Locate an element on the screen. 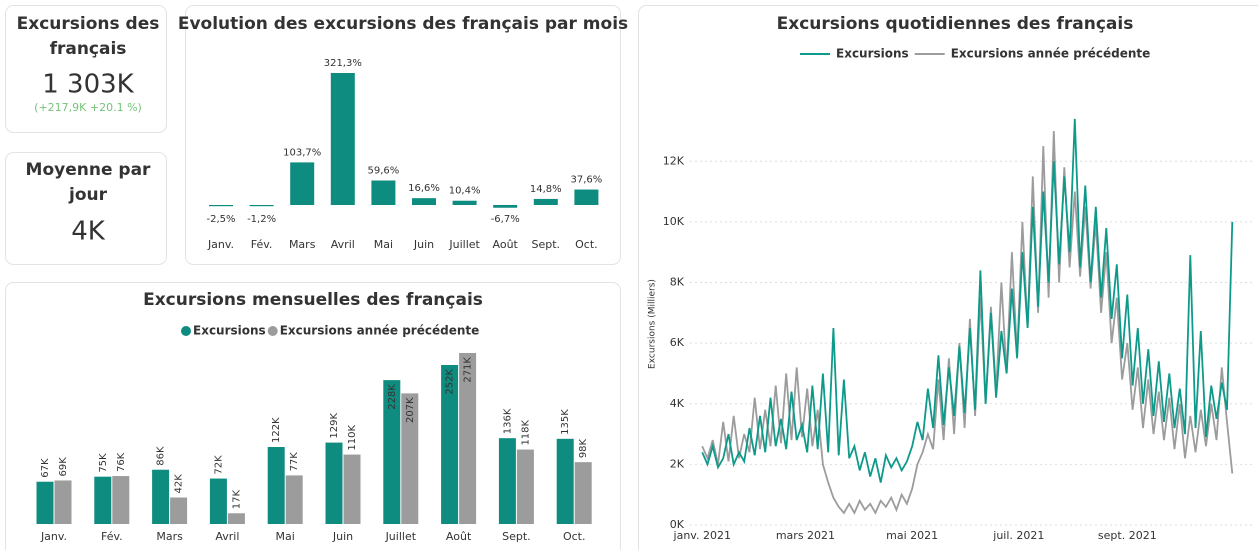 Image resolution: width=1258 pixels, height=550 pixels. x-tick-label: janv. 2021 is located at coordinates (702, 535).